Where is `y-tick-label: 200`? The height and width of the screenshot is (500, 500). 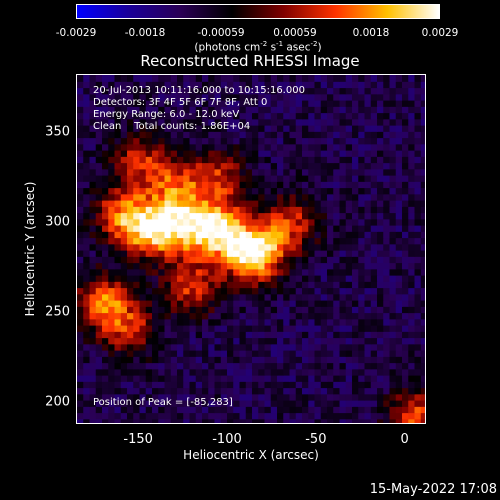
y-tick-label: 200 is located at coordinates (57, 402).